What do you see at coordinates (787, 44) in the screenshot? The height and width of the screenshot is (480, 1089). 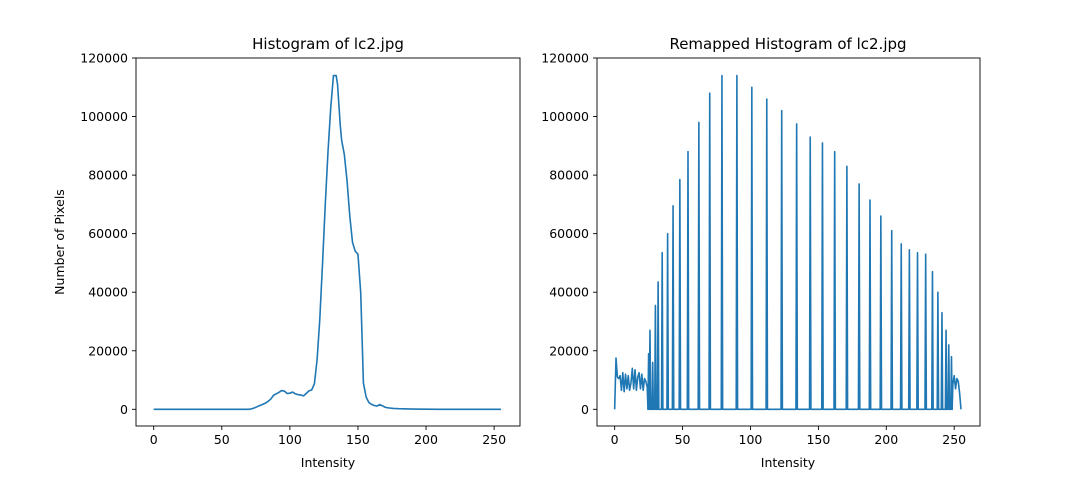 I see `chart-title: Remapped Histogram of lc2.jpg` at bounding box center [787, 44].